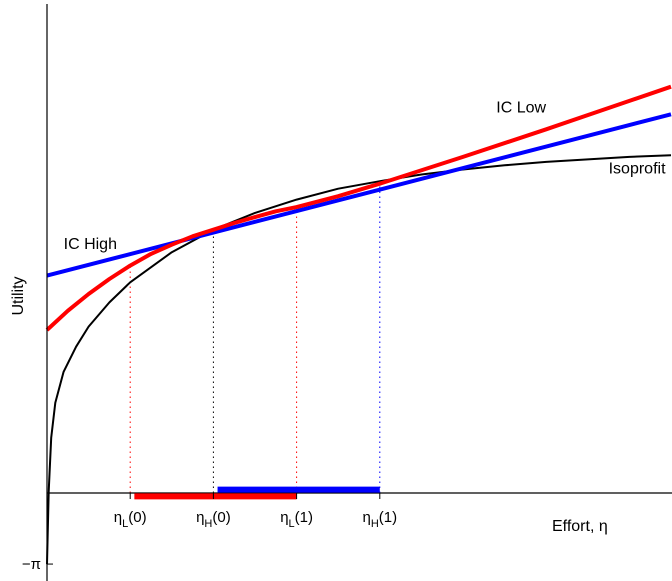 This screenshot has height=581, width=672. I want to click on y-axis-label: Utility, so click(18, 295).